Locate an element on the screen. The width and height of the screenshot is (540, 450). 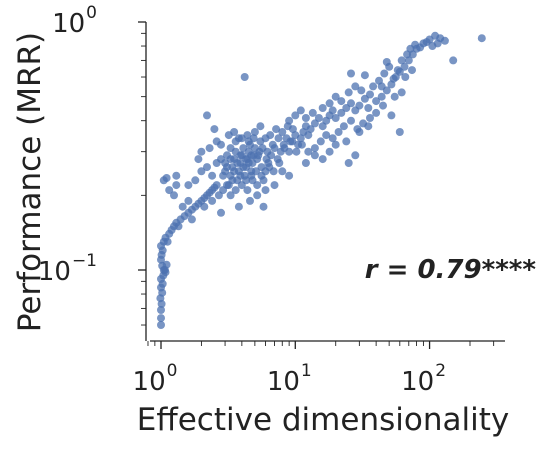
x-tick-exponent: 1 is located at coordinates (306, 371).